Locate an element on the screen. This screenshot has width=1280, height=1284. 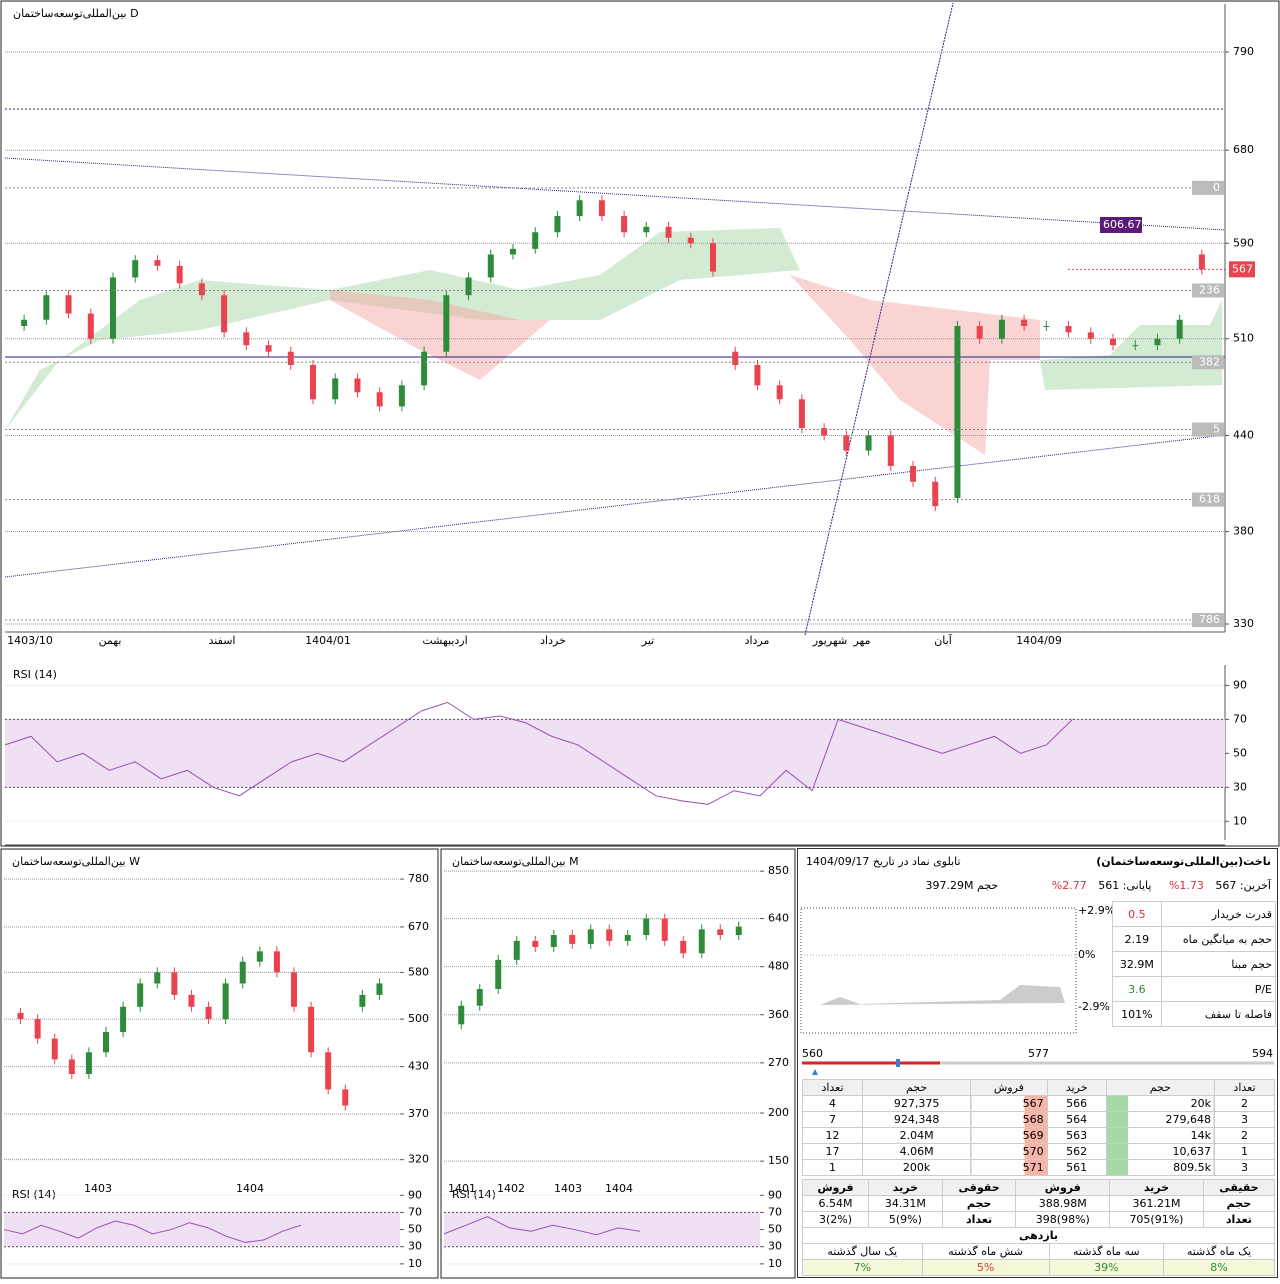
order-cell: 562 is located at coordinates (1076, 1151).